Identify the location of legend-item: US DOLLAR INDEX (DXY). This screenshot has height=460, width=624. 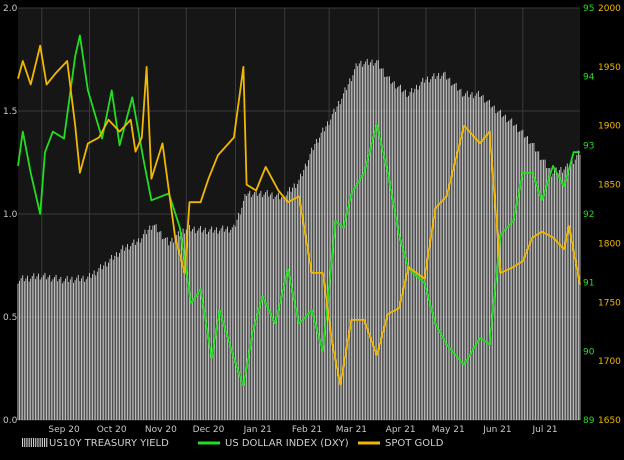
(273, 443).